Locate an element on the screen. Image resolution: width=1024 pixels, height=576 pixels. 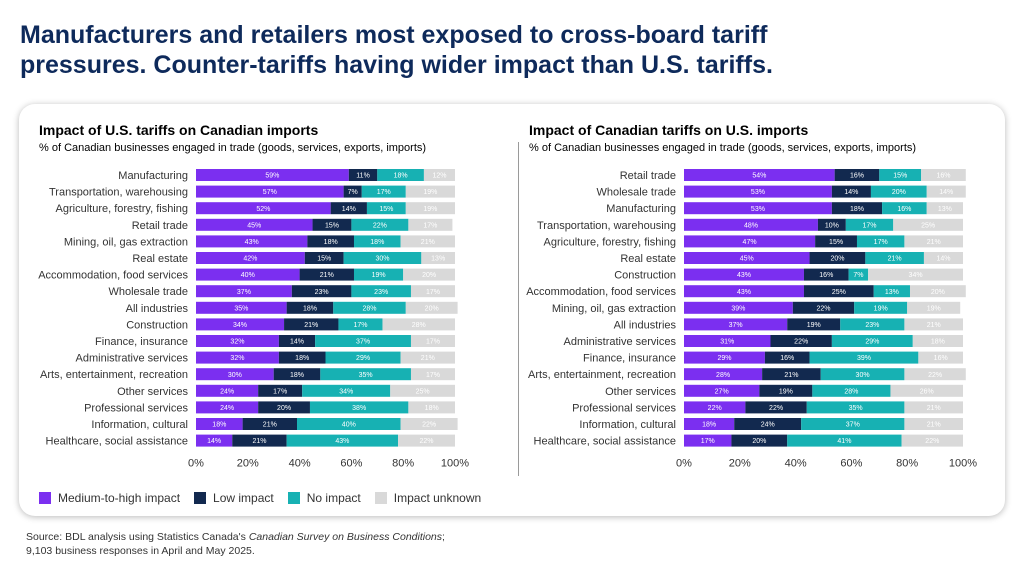
data-label-medium-high: 48% is located at coordinates (751, 225).